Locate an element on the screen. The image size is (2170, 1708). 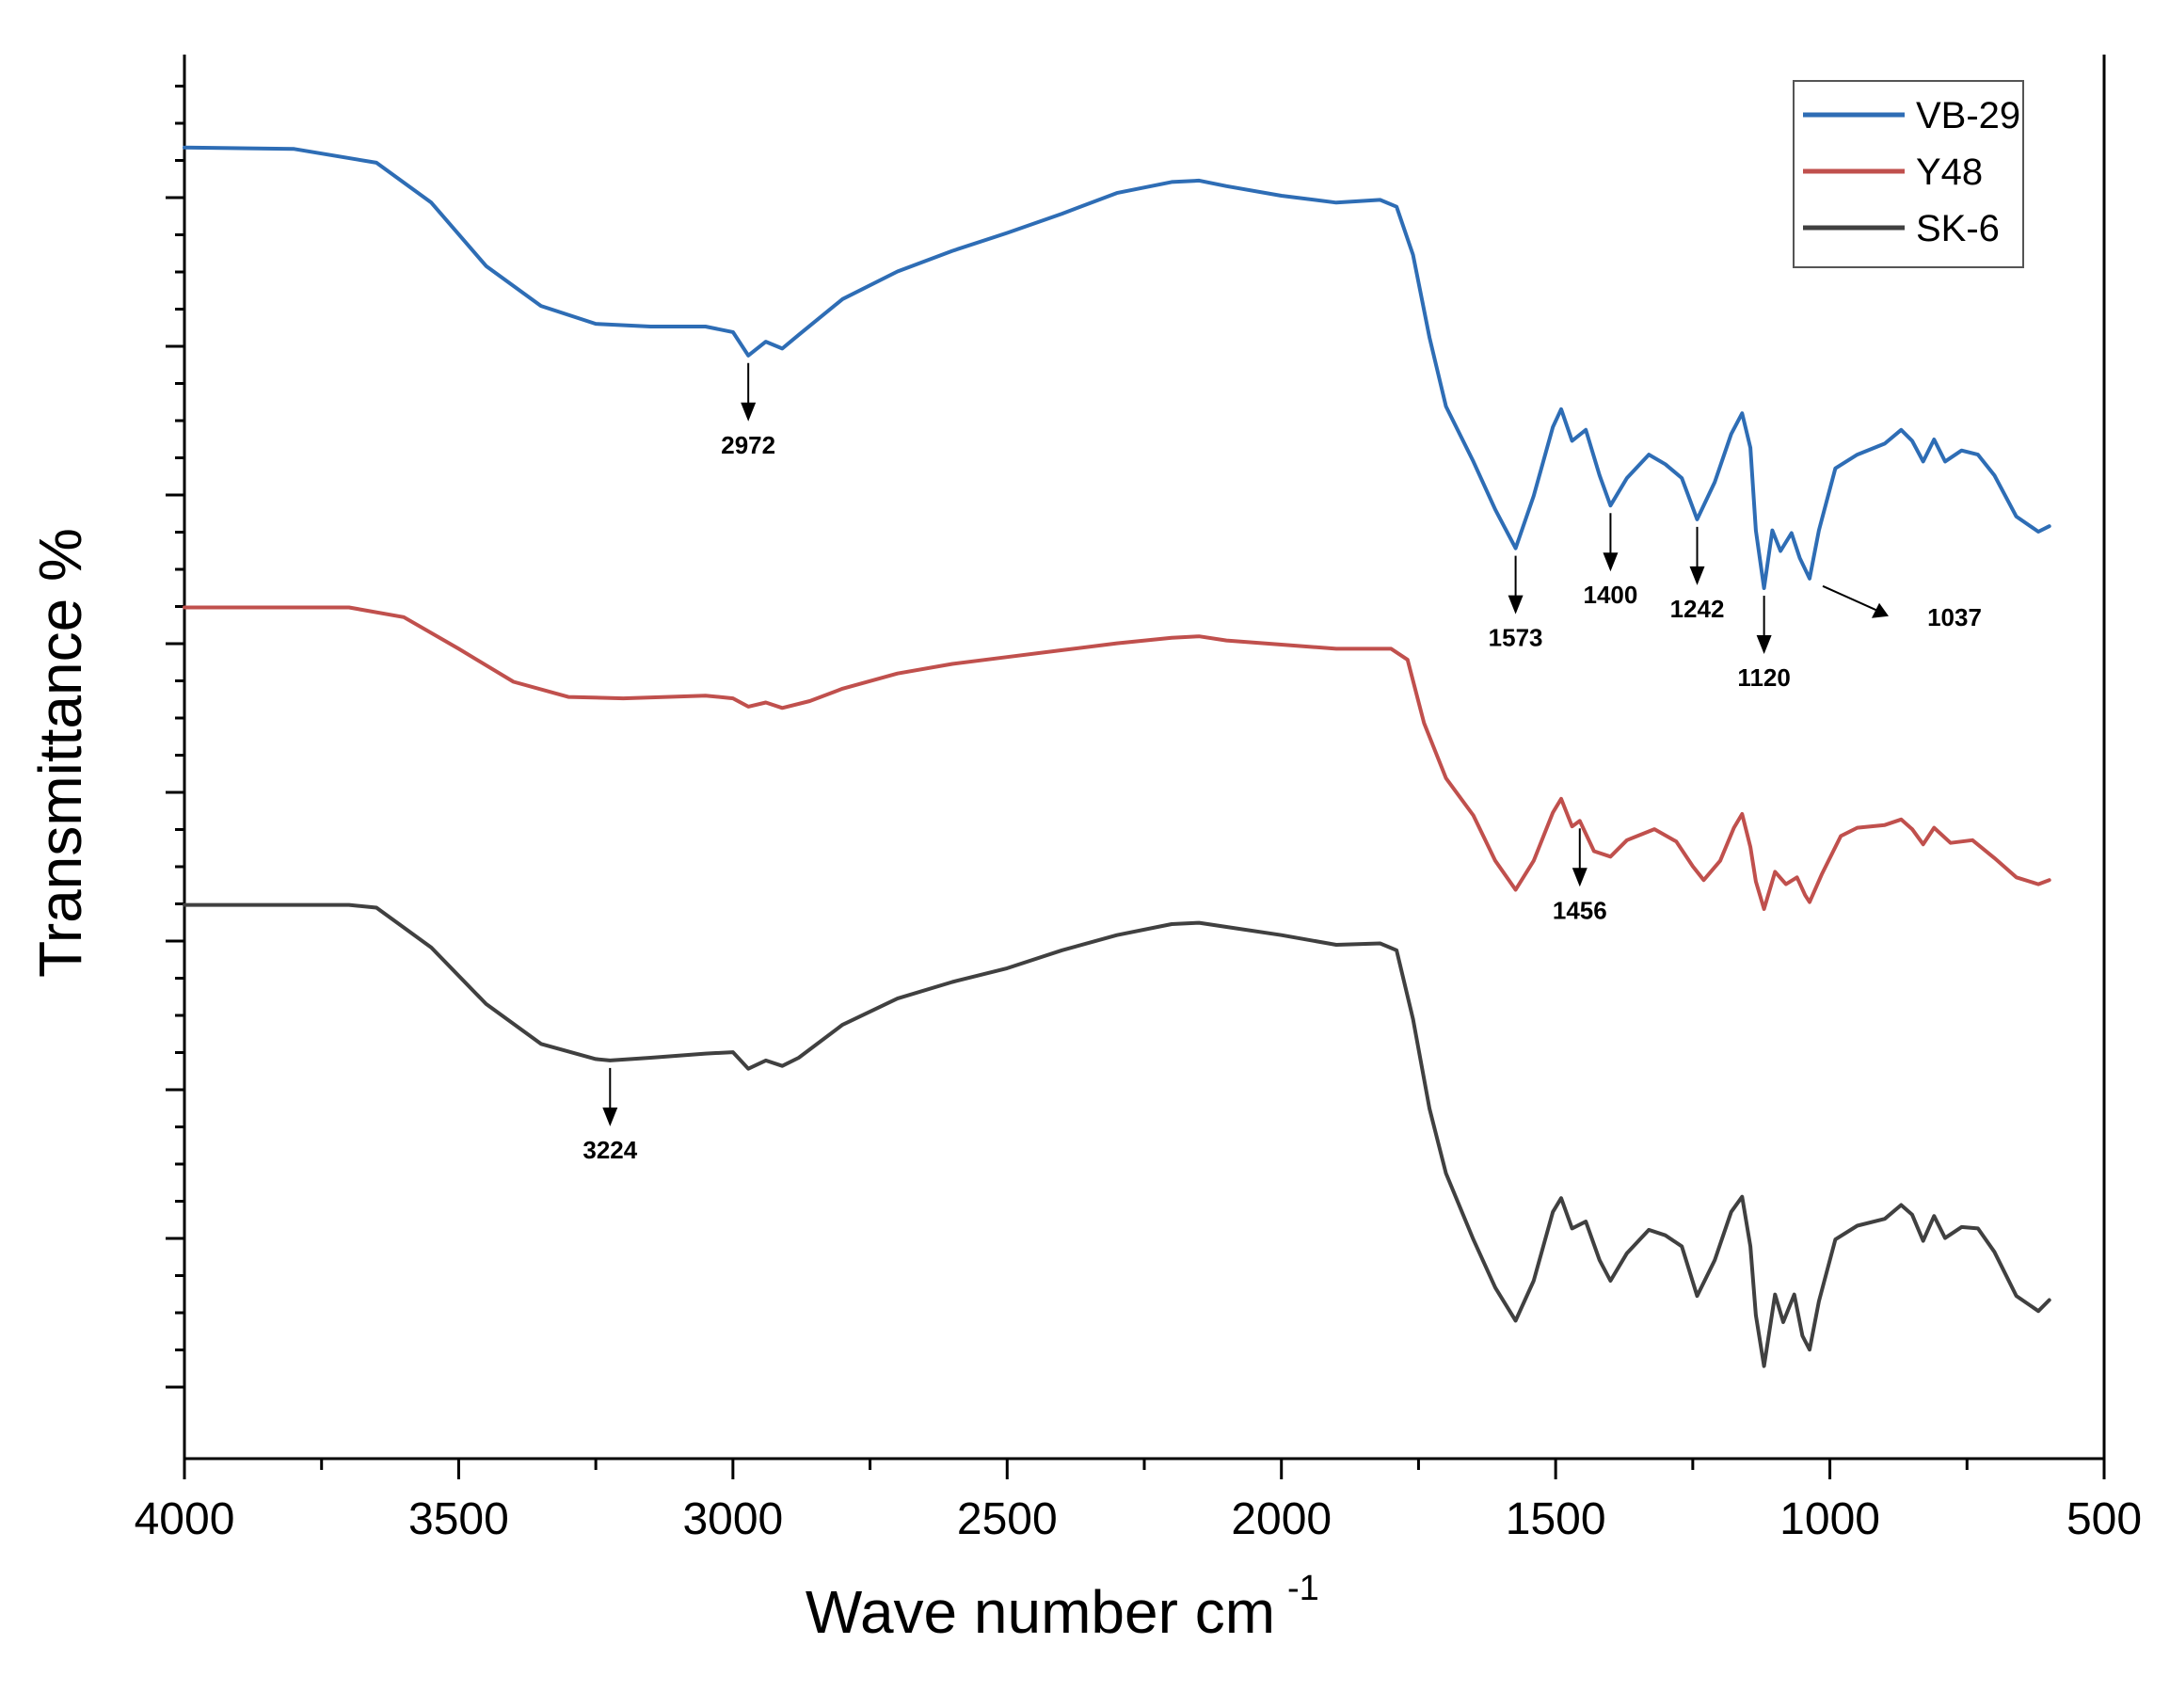
legend: VB-29 Y48 SK-6 is located at coordinates (1908, 174).